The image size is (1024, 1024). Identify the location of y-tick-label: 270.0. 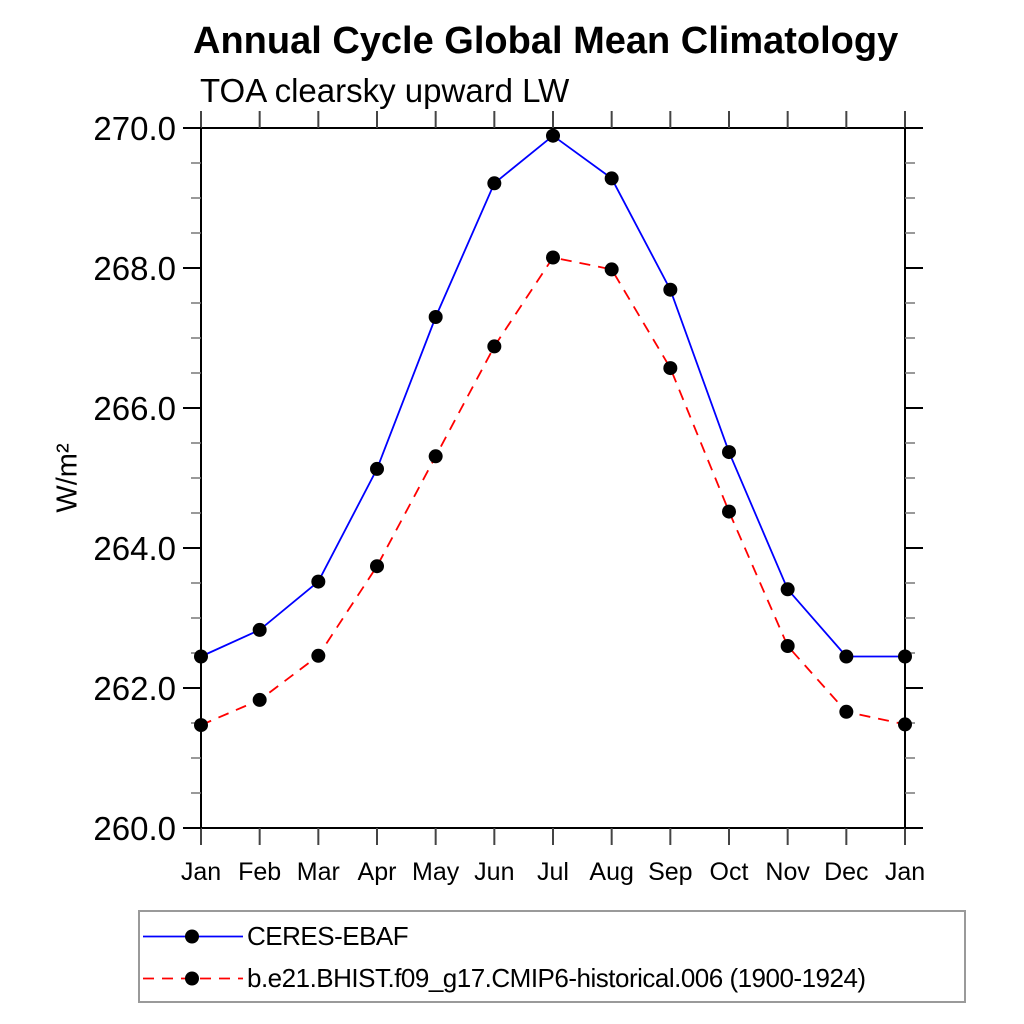
(134, 128).